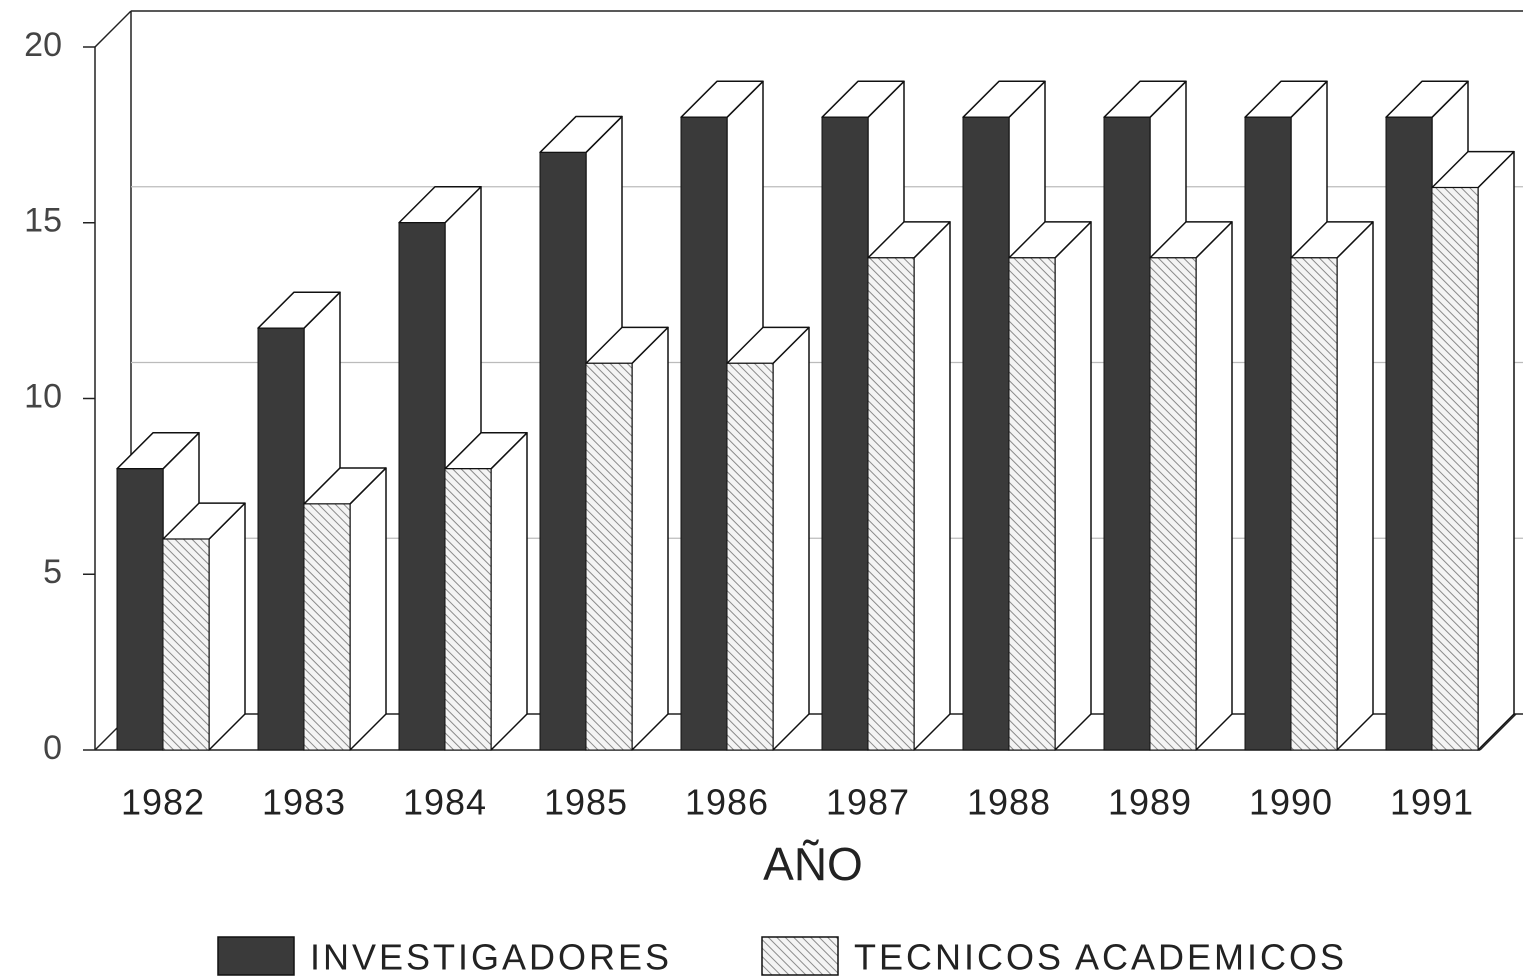  Describe the element at coordinates (813, 864) in the screenshot. I see `x-axis-title: AÑO` at that location.